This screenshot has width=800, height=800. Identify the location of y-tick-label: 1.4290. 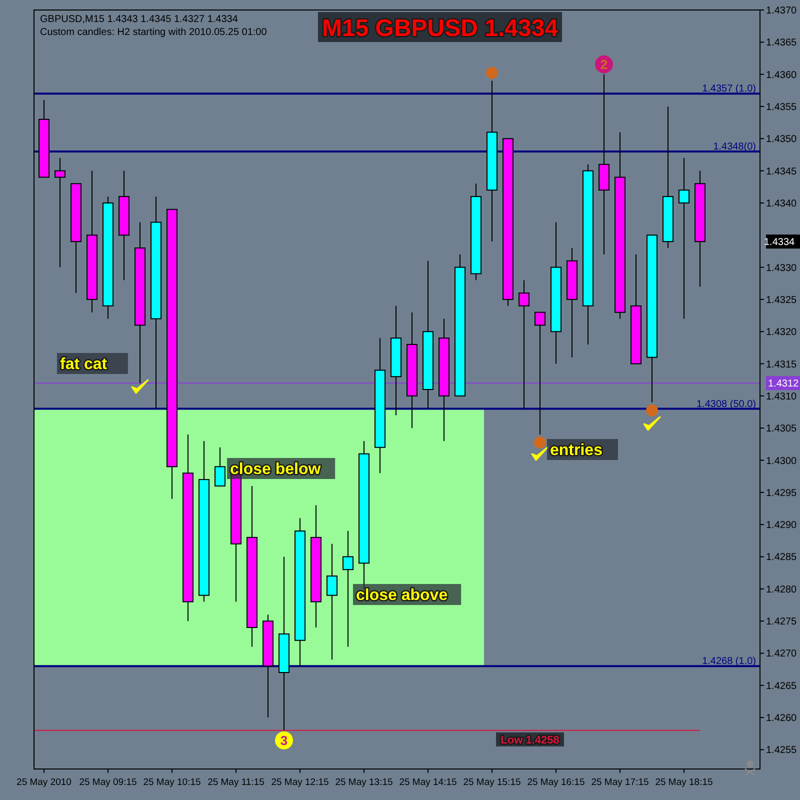
(782, 526).